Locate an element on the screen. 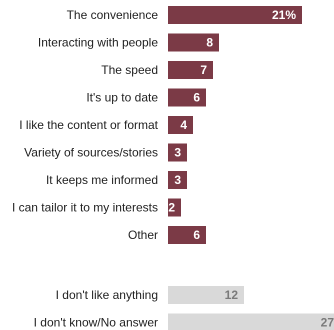  value-label: 27 is located at coordinates (327, 323).